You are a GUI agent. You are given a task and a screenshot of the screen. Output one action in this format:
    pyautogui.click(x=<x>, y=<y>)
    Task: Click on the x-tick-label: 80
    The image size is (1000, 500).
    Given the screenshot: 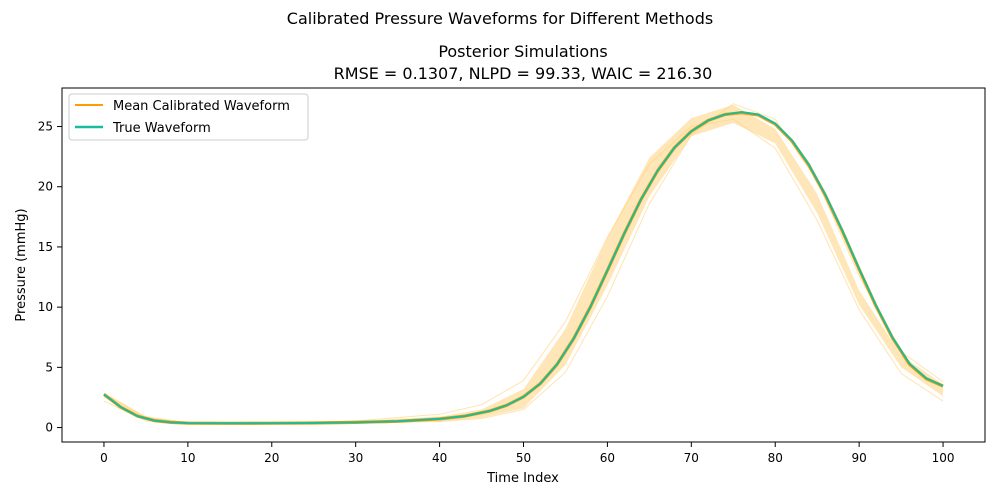 What is the action you would take?
    pyautogui.click(x=775, y=458)
    